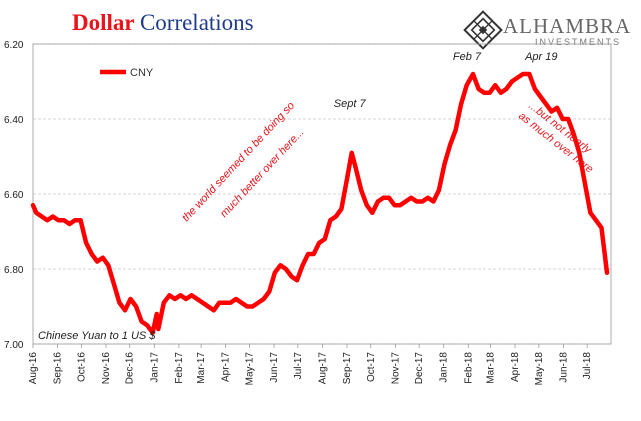 The height and width of the screenshot is (421, 641). What do you see at coordinates (515, 367) in the screenshot?
I see `x-tick-label: Apr-18` at bounding box center [515, 367].